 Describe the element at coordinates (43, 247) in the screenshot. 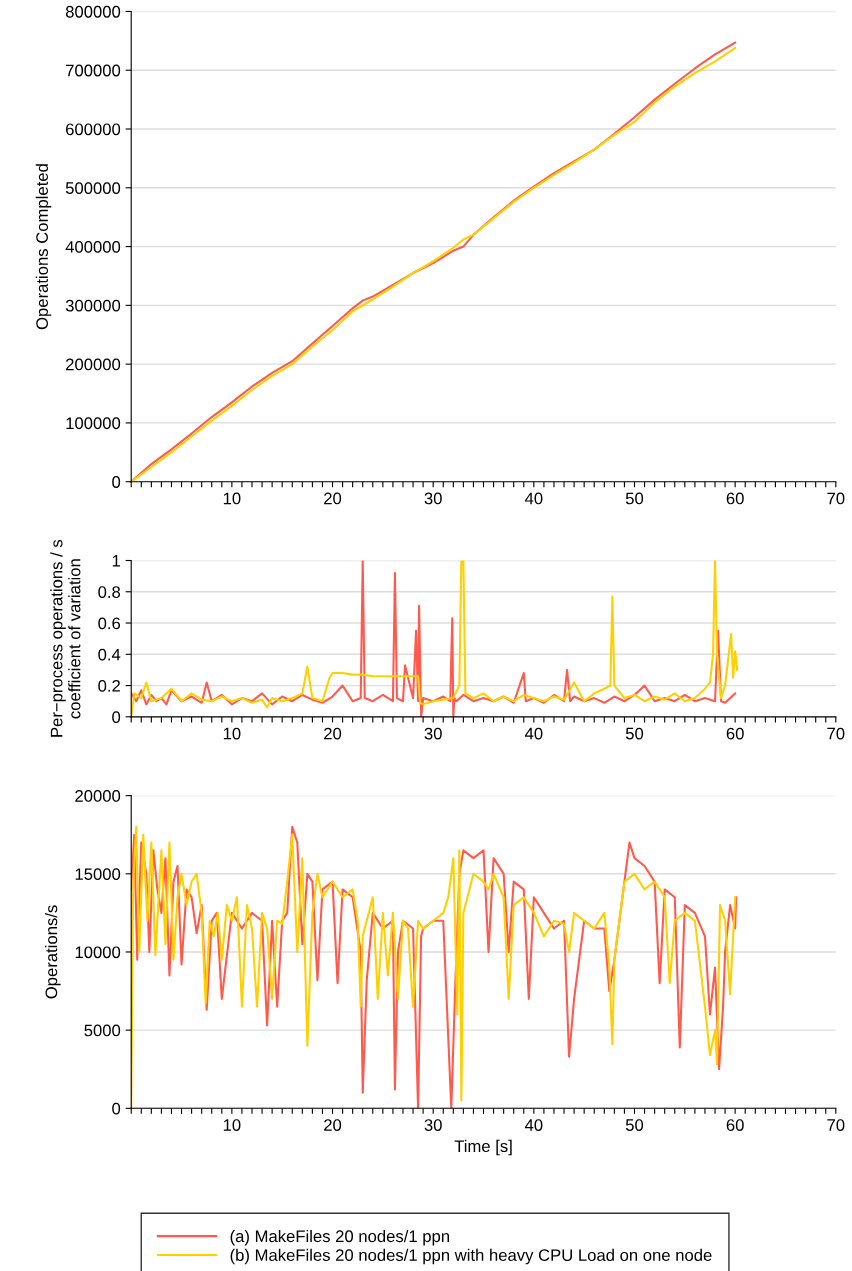

I see `y-axis-title: Operations Completed` at that location.